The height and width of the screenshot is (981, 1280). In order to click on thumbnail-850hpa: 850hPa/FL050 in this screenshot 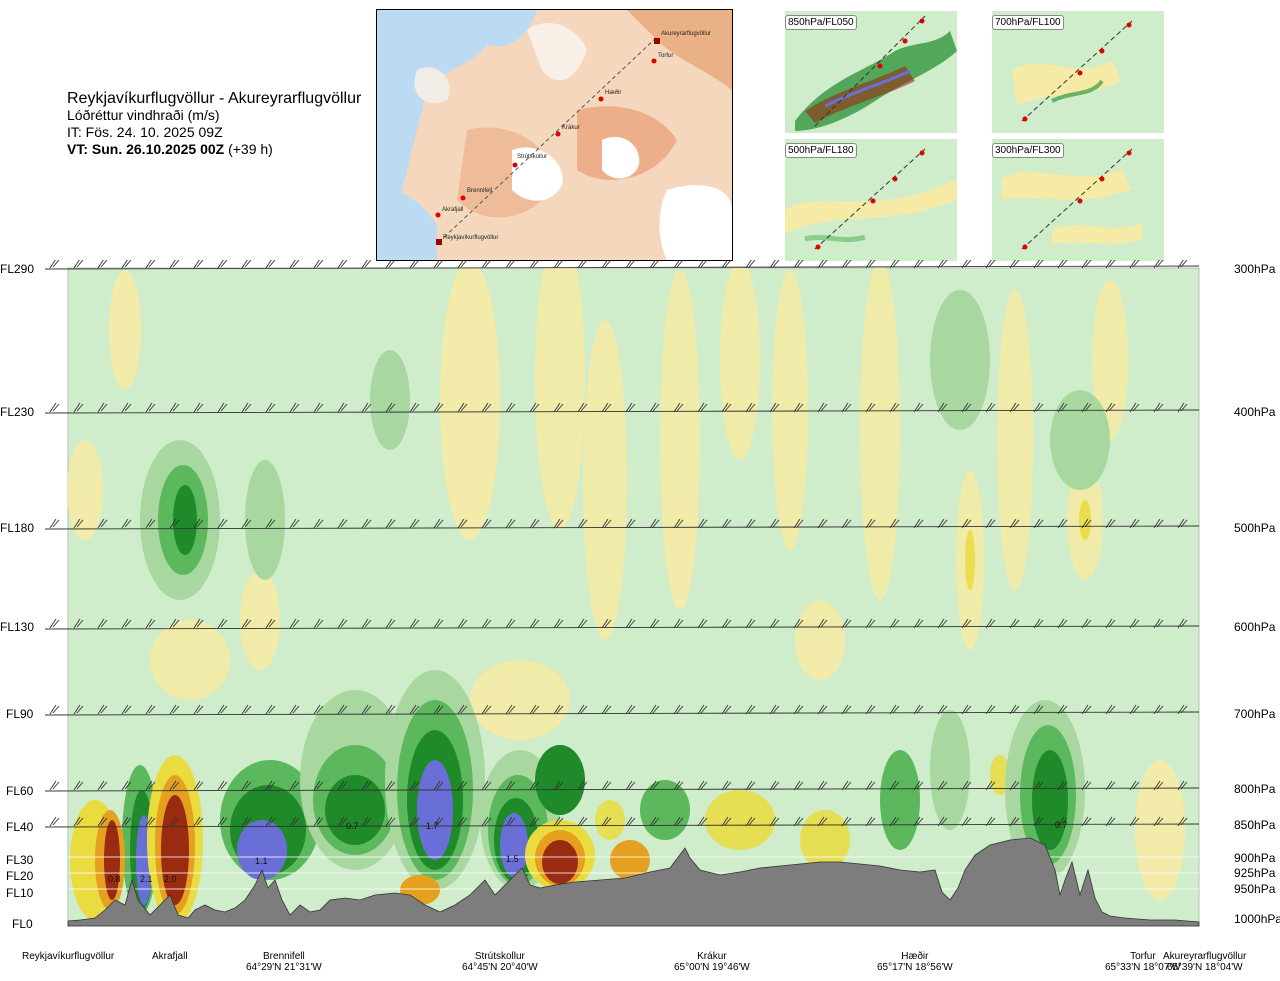, I will do `click(871, 72)`.